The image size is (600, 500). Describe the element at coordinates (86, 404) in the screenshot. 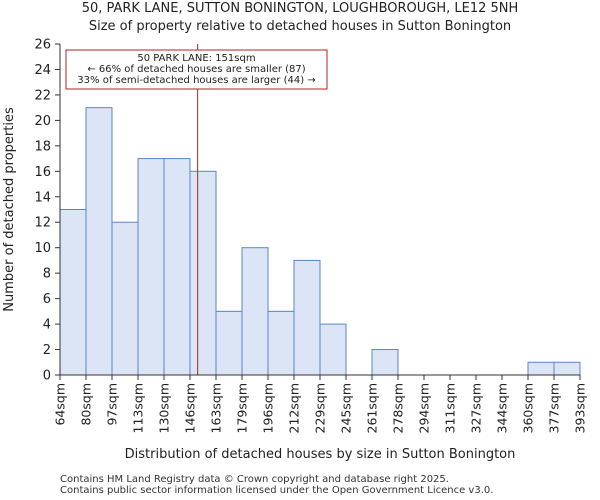

I see `x-tick-label: 80sqm` at that location.